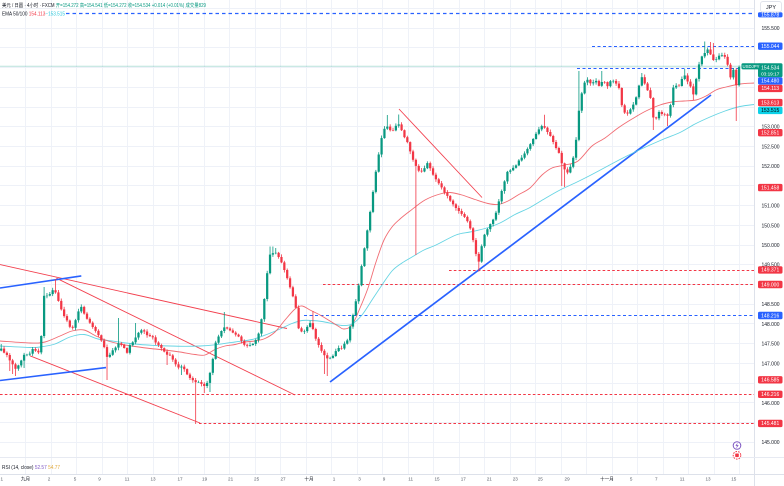  Describe the element at coordinates (770, 167) in the screenshot. I see `svg-text: 152.000` at that location.